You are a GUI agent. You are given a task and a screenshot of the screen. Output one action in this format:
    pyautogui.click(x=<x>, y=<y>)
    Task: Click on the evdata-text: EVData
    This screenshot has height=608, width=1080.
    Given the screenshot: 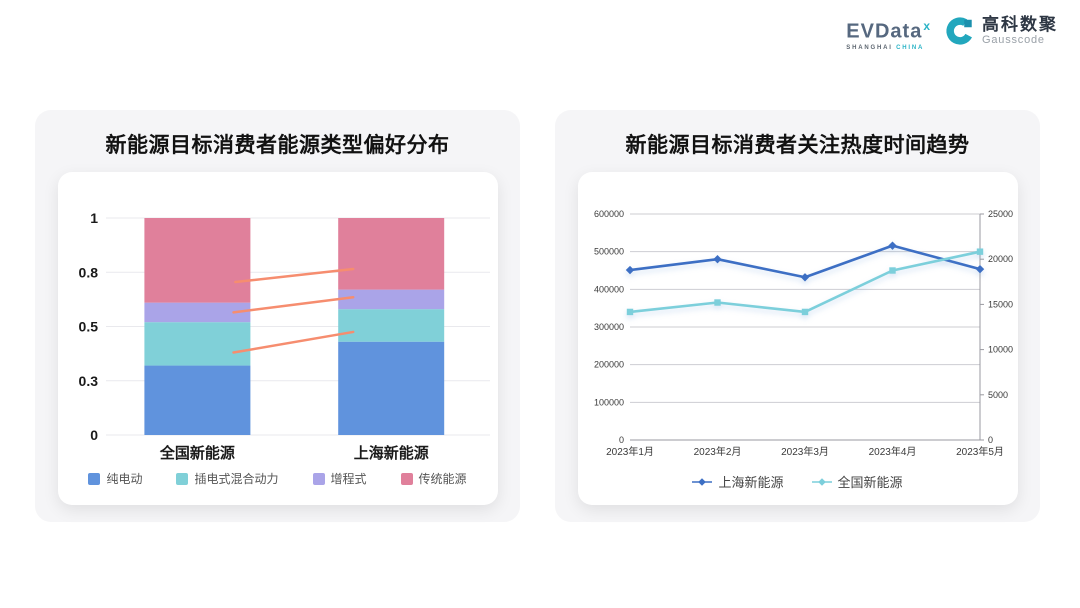 What is the action you would take?
    pyautogui.click(x=884, y=31)
    